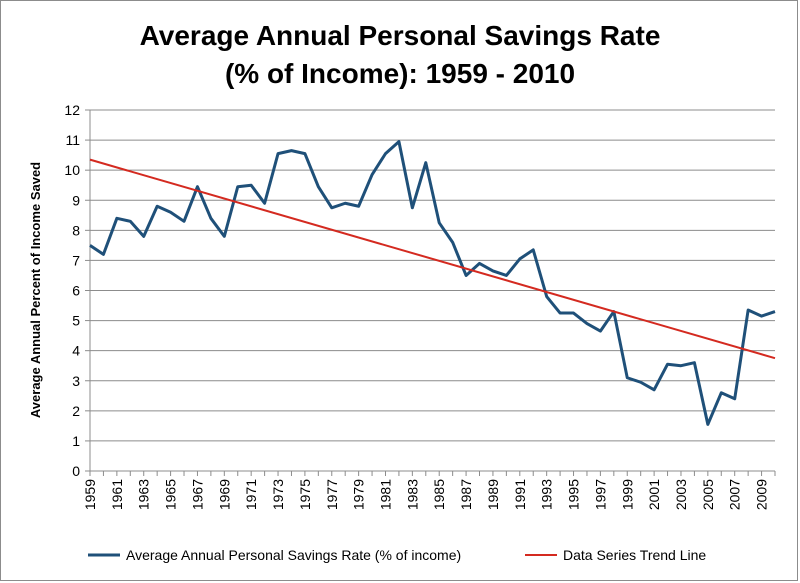 The height and width of the screenshot is (583, 800). What do you see at coordinates (412, 494) in the screenshot?
I see `x-tick-label-1983: 1983` at bounding box center [412, 494].